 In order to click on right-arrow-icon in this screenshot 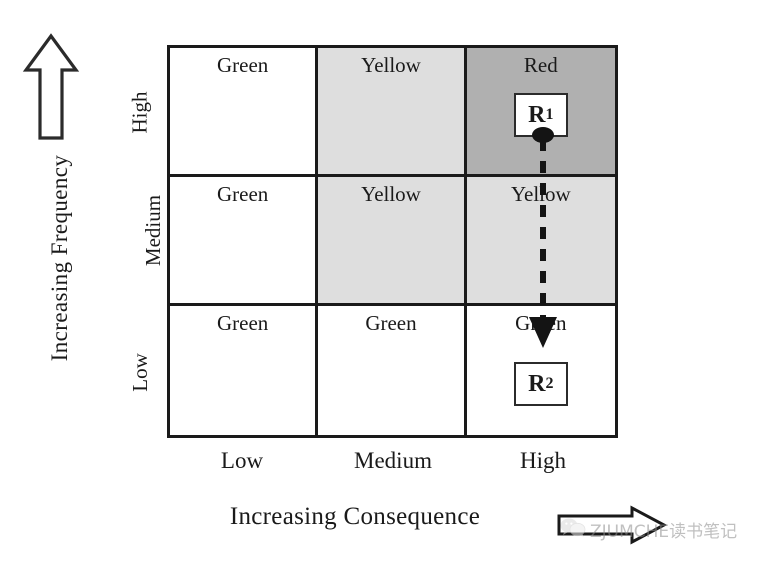, I will do `click(612, 525)`.